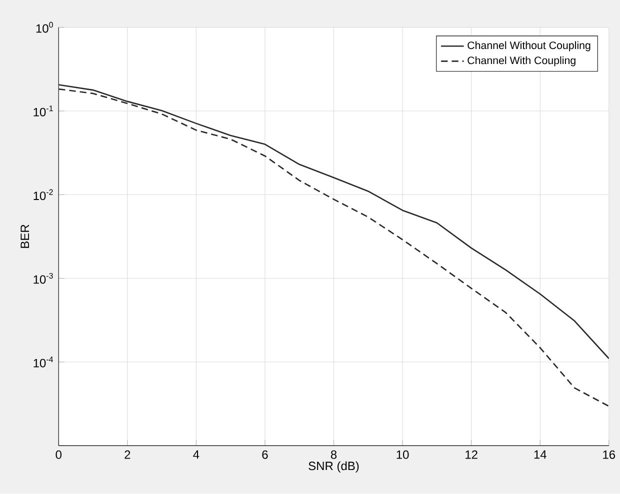  I want to click on x-axis-title: SNR (dB), so click(333, 467).